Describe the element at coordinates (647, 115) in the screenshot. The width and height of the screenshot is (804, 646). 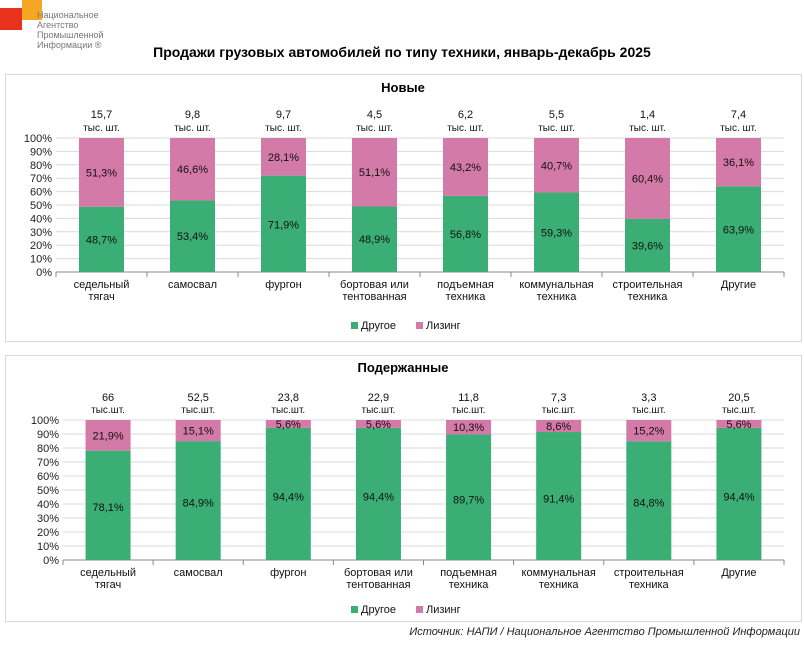
I see `total-value: 1,4` at that location.